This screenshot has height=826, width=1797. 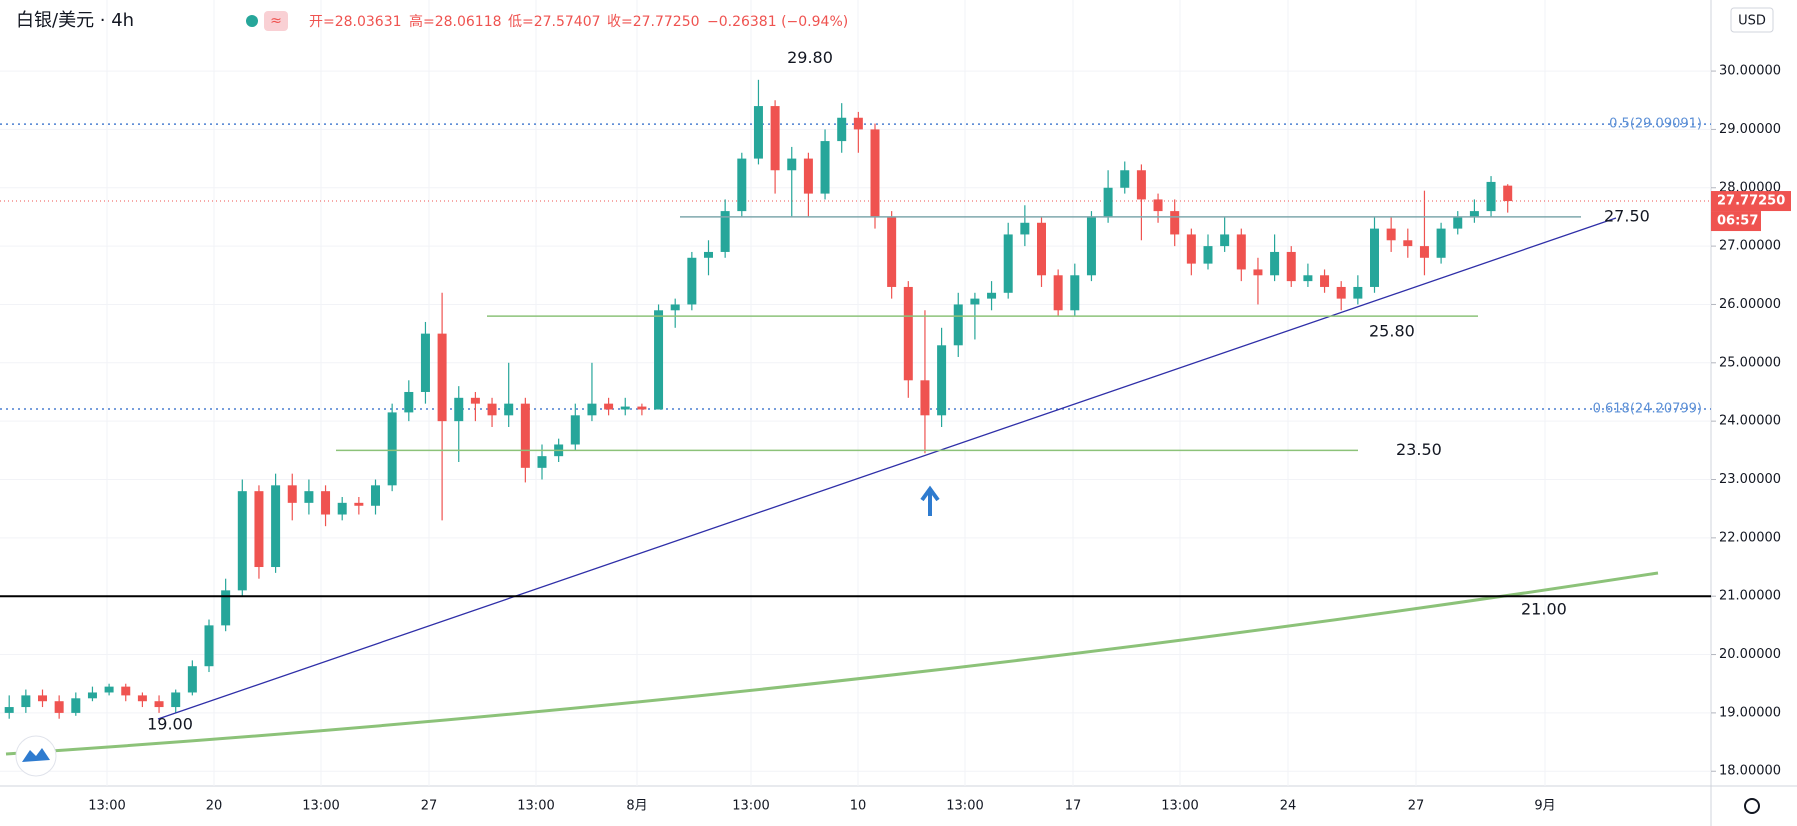 I want to click on x-tick-label: 17, so click(x=1073, y=806).